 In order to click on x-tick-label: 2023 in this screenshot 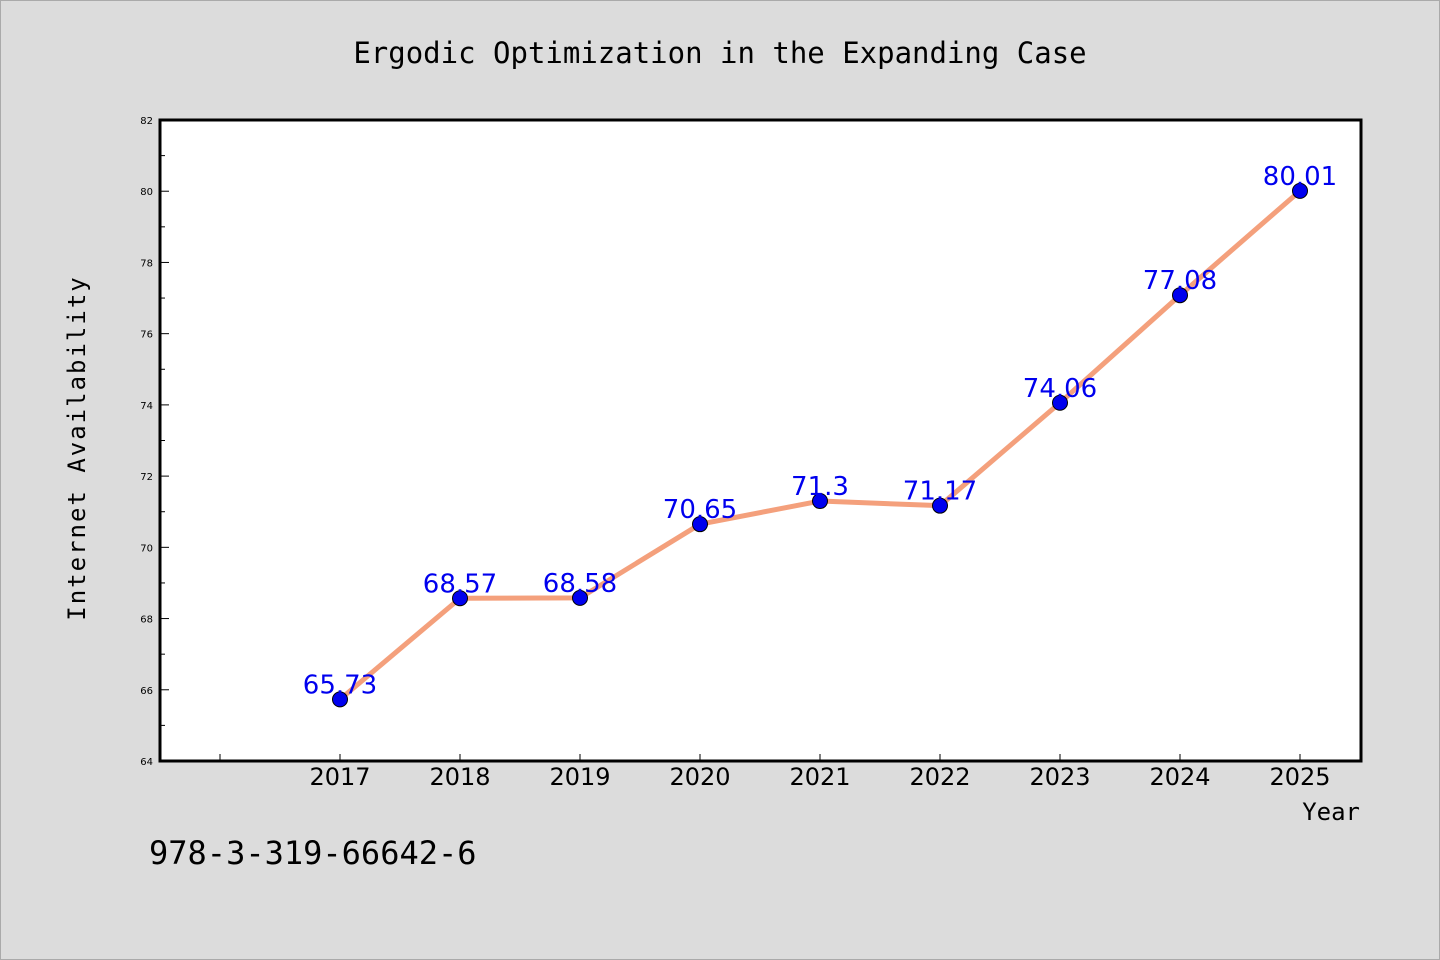, I will do `click(1059, 777)`.